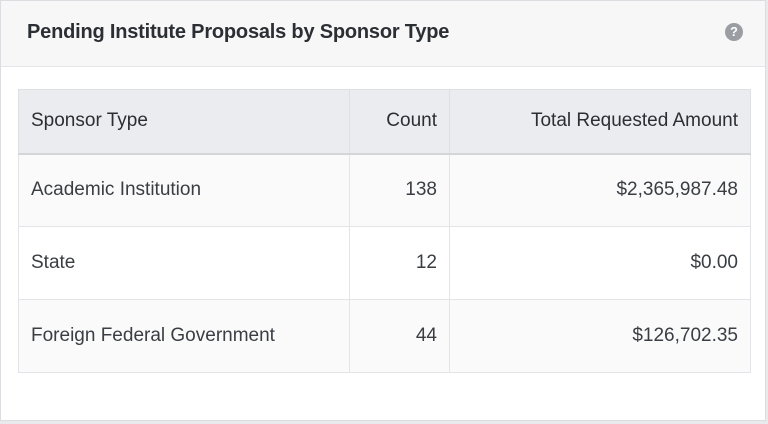 Image resolution: width=768 pixels, height=424 pixels. What do you see at coordinates (184, 122) in the screenshot?
I see `column-header-sponsor-type: Sponsor Type` at bounding box center [184, 122].